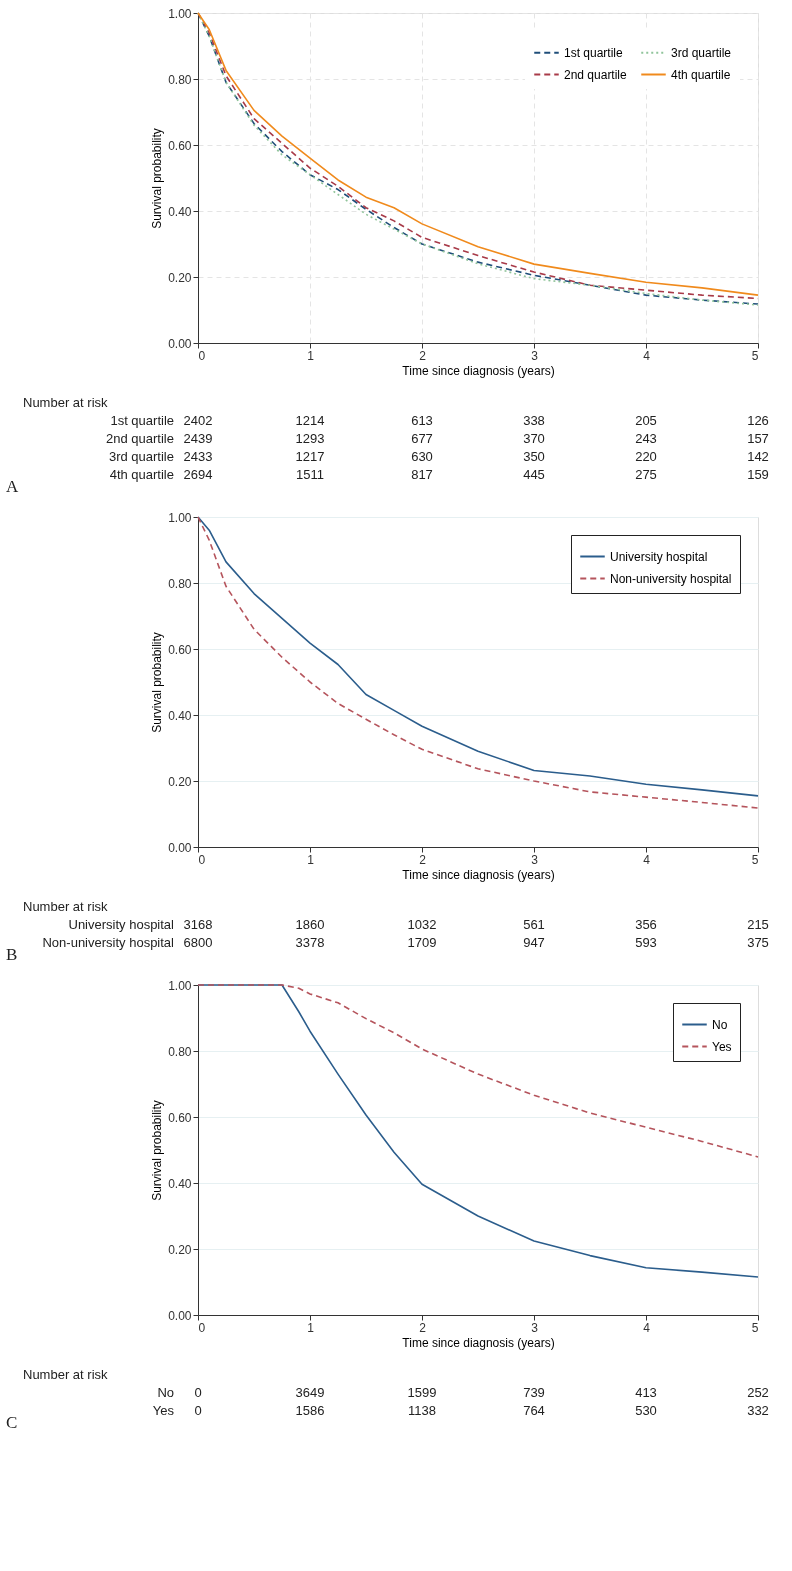 Image resolution: width=792 pixels, height=1571 pixels. Describe the element at coordinates (198, 924) in the screenshot. I see `text: 3168` at that location.